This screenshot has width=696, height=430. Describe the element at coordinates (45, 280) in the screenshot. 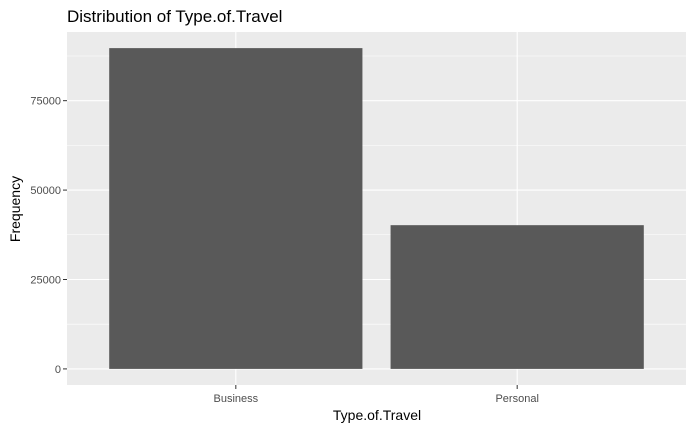

I see `y-tick-label: 25000` at that location.